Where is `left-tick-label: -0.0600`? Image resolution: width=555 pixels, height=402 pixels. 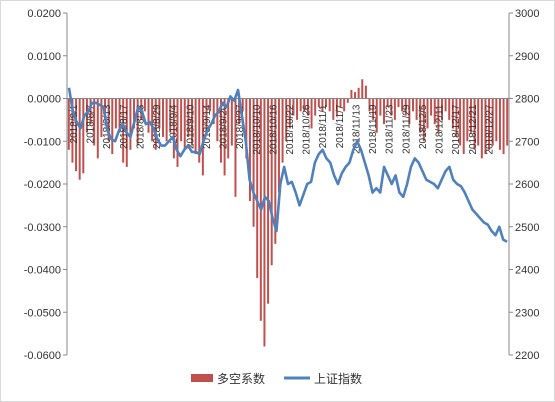 left-tick-label: -0.0600 is located at coordinates (42, 356).